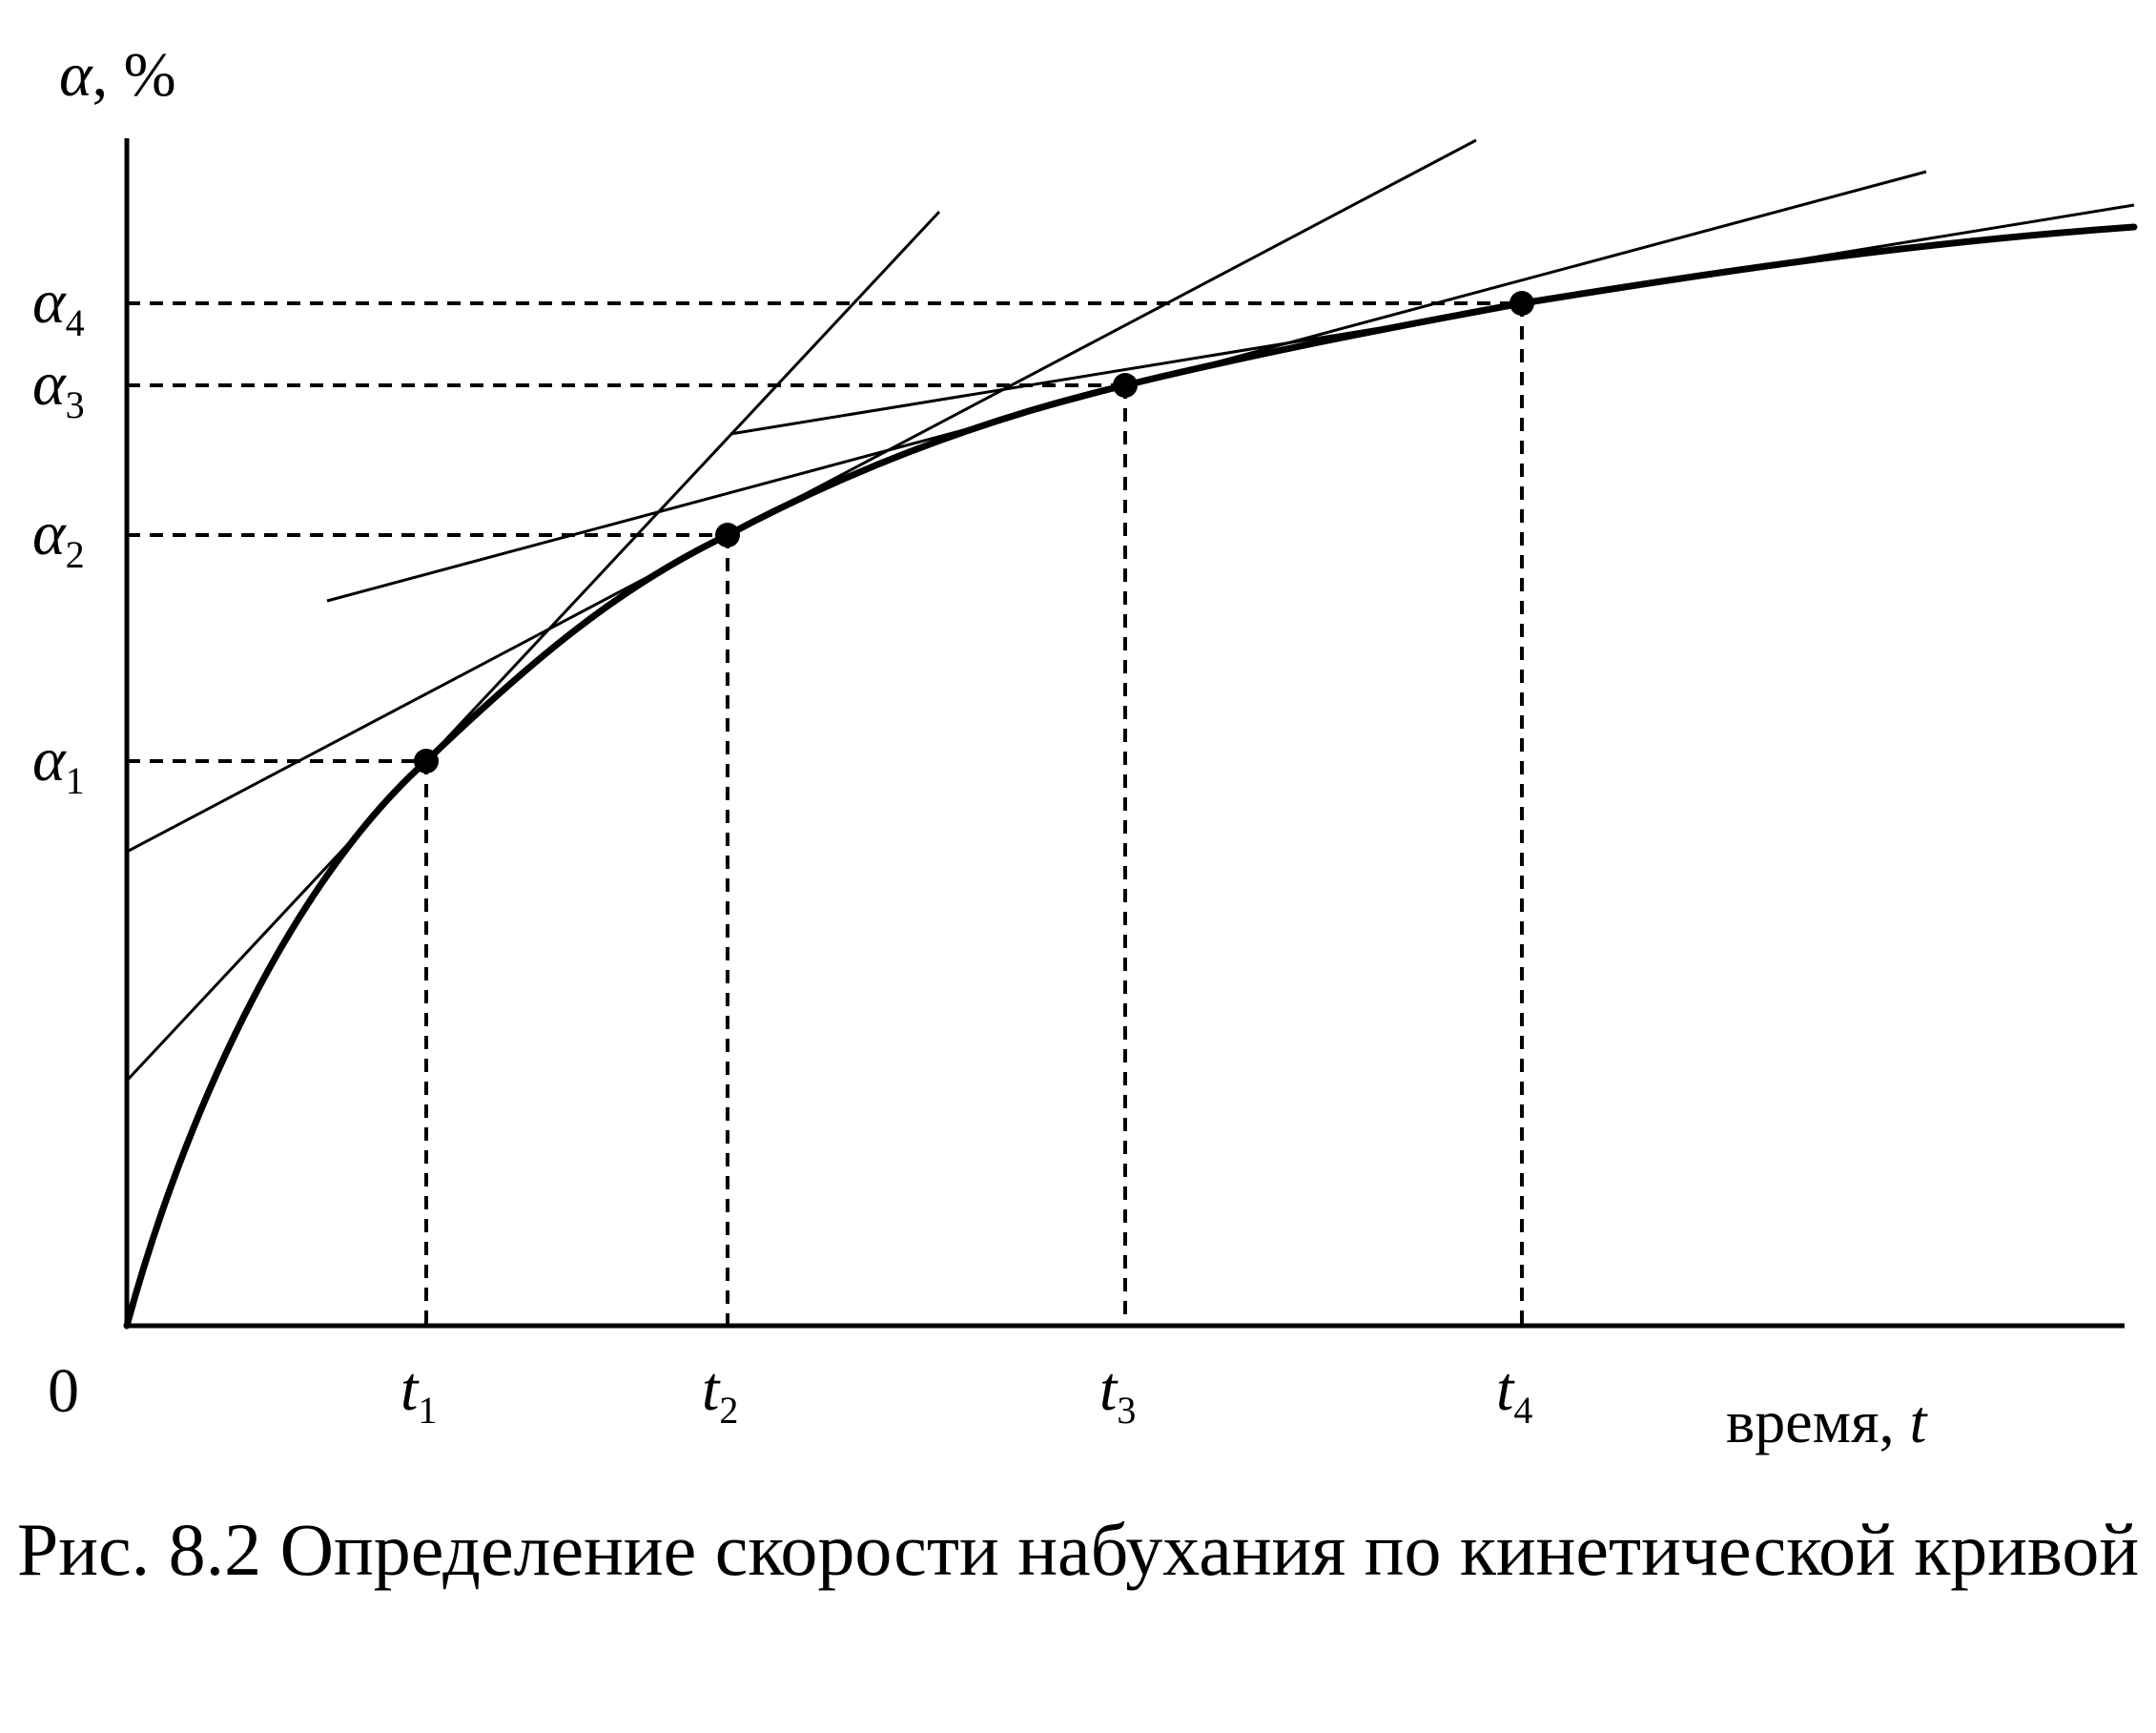 The height and width of the screenshot is (1733, 2156). I want to click on y-axis-symbol: α, so click(76, 75).